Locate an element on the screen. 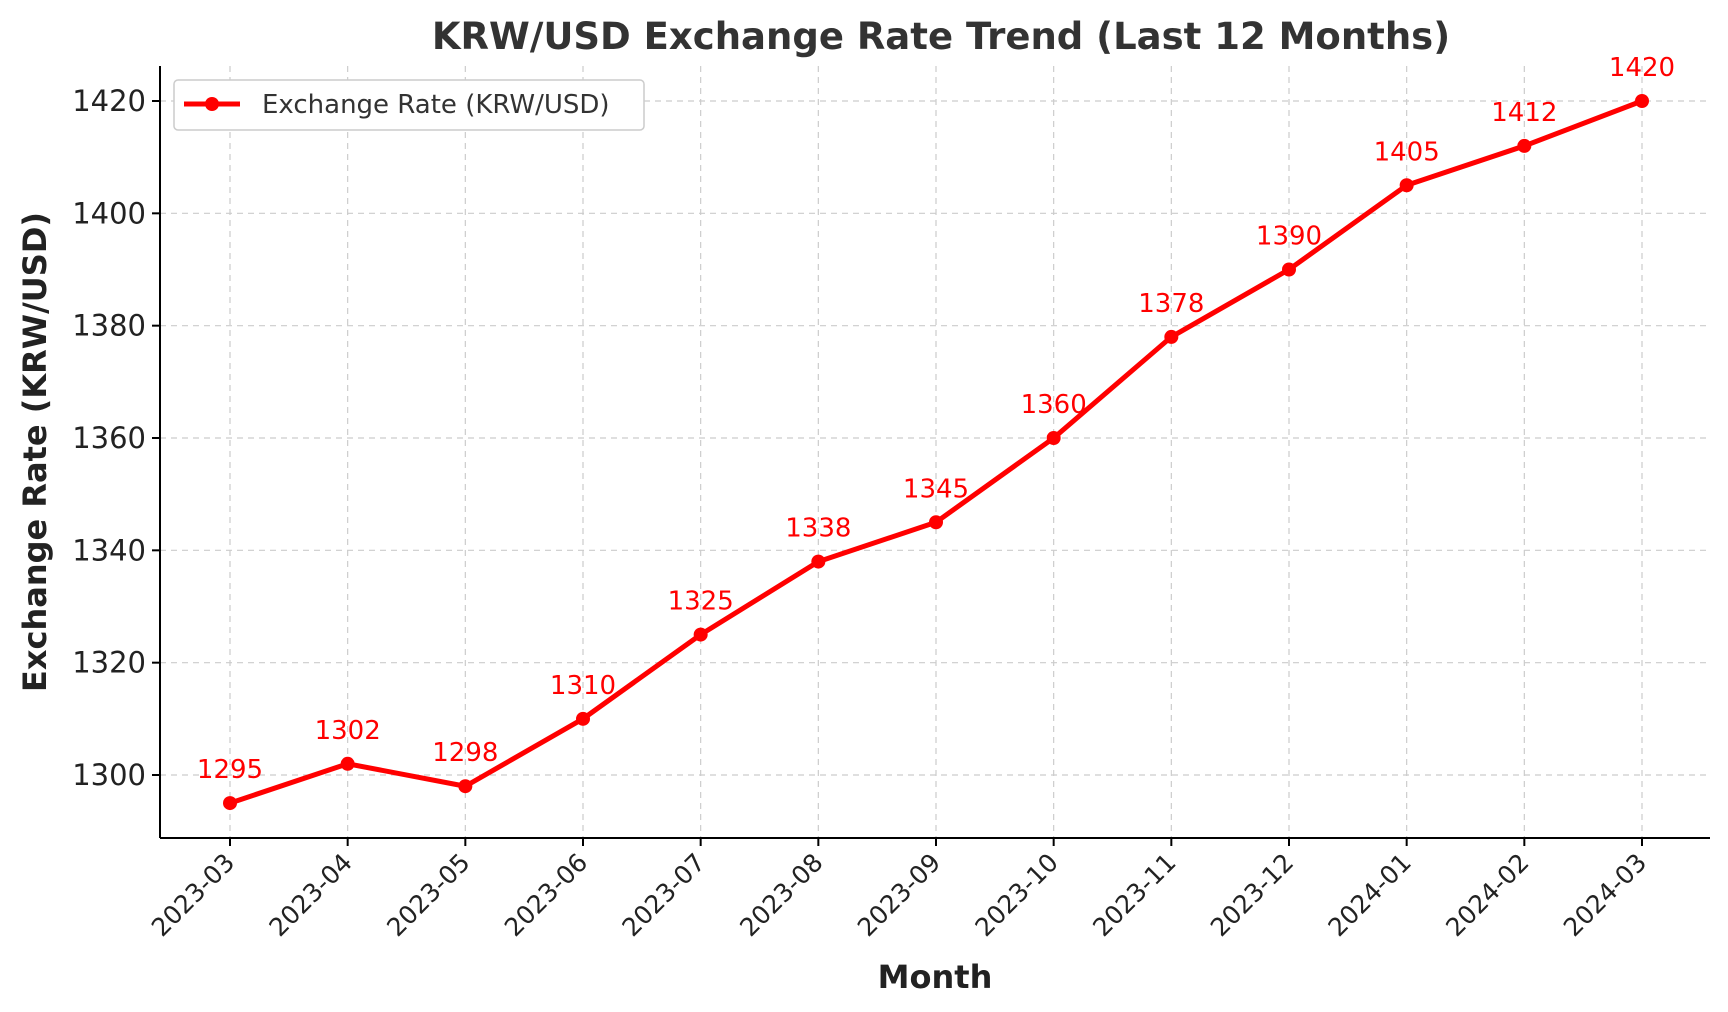  x-tick-label: 2023-09 is located at coordinates (899, 895).